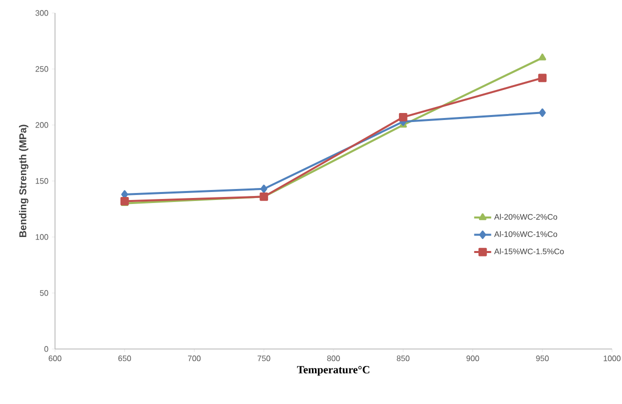 The height and width of the screenshot is (404, 622). What do you see at coordinates (333, 371) in the screenshot?
I see `x-axis-title: Temperature°C` at bounding box center [333, 371].